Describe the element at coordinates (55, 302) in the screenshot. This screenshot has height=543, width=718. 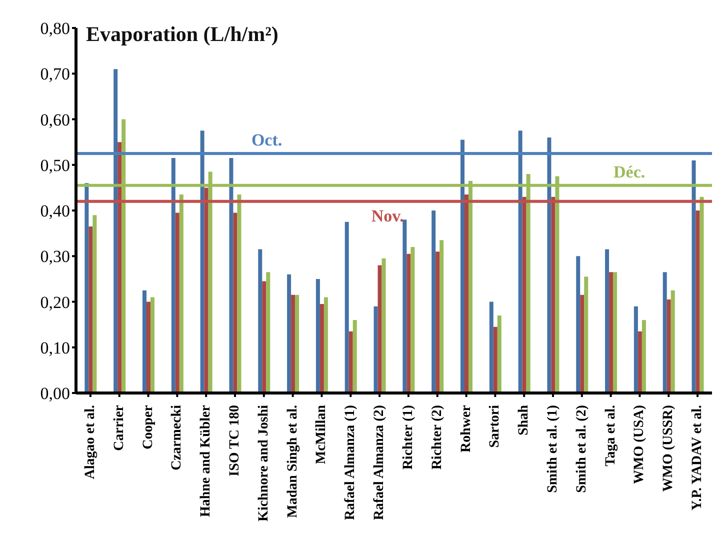
I see `y-tick-label: 0,20` at that location.